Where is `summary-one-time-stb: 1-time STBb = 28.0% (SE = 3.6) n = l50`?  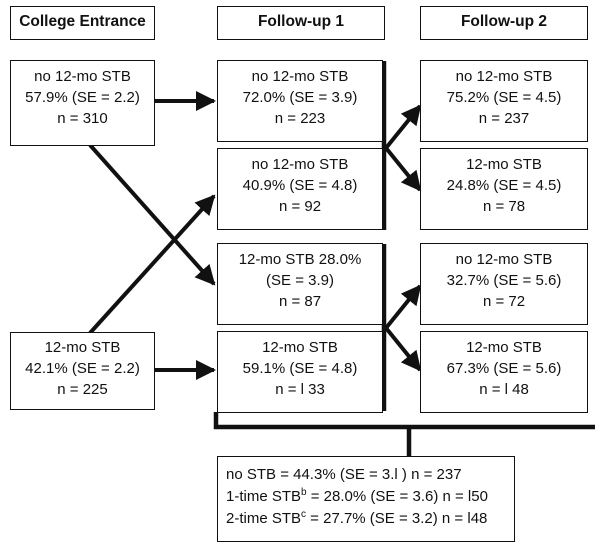
summary-one-time-stb: 1-time STBb = 28.0% (SE = 3.6) n = l50 is located at coordinates (370, 497).